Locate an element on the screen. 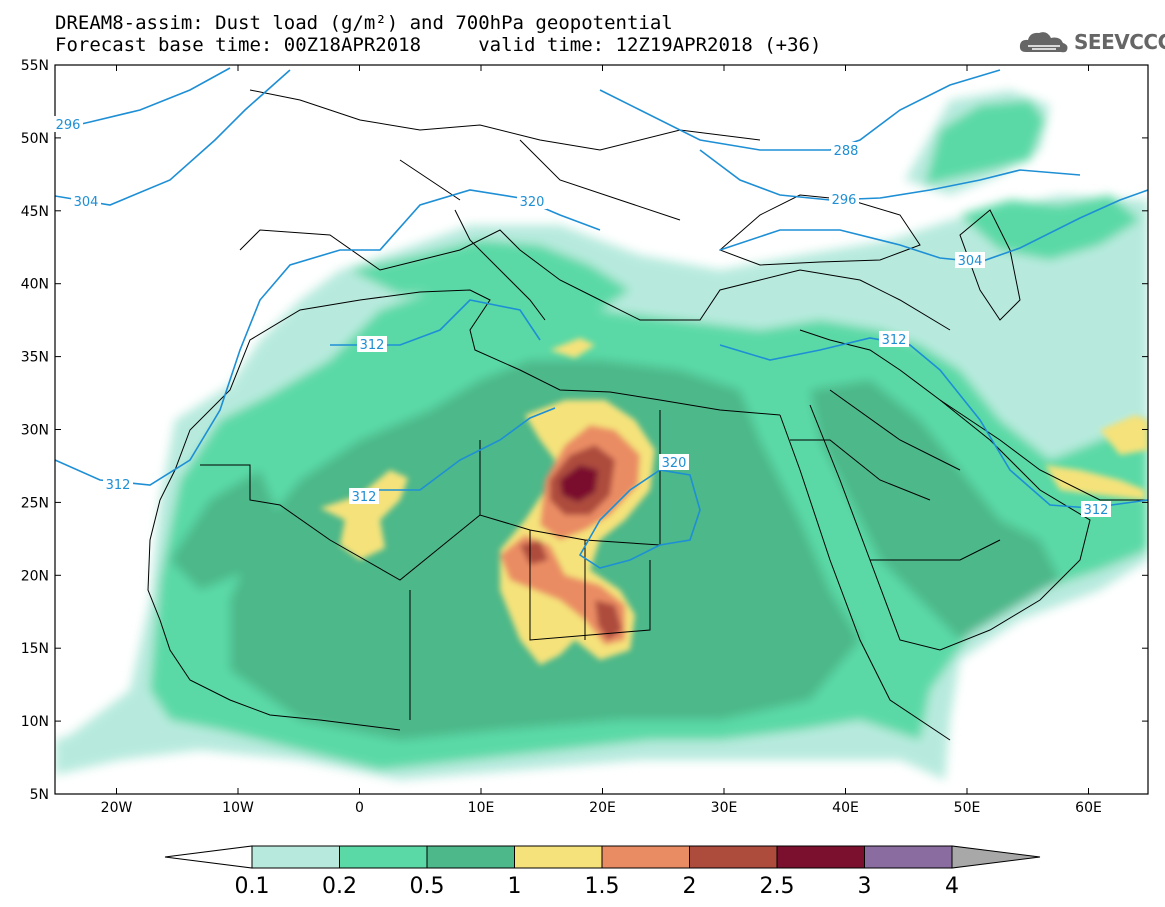  dust-level-1-med is located at coordinates (572, 348).